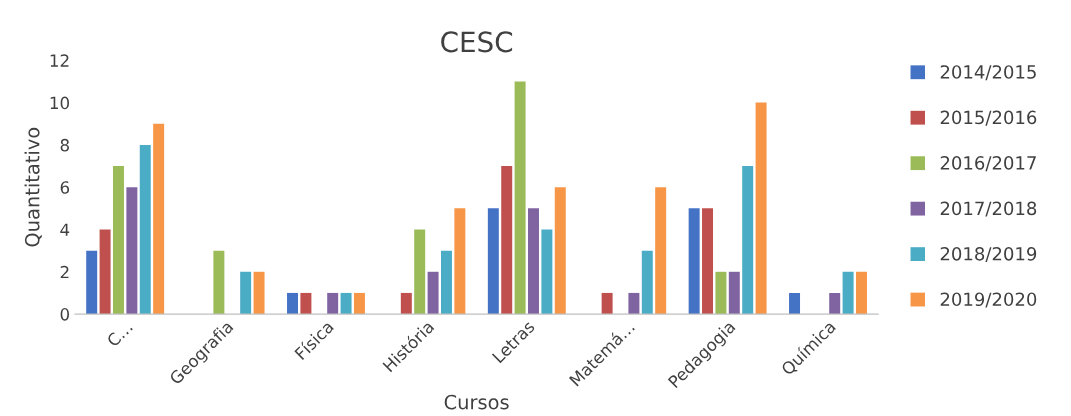 Image resolution: width=1071 pixels, height=416 pixels. Describe the element at coordinates (59, 60) in the screenshot. I see `y-tick-label: 12` at that location.